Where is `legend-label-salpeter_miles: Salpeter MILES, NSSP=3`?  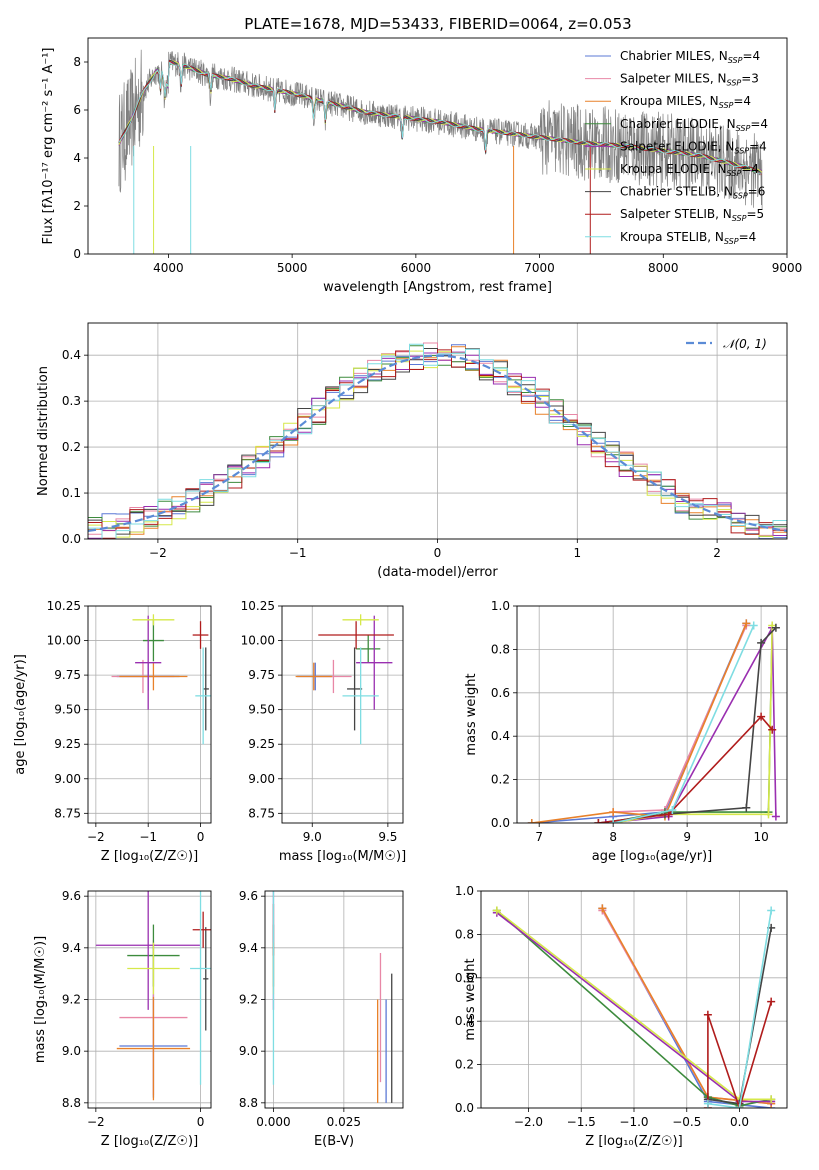 legend-label-salpeter_miles: Salpeter MILES, NSSP=3 is located at coordinates (689, 80).